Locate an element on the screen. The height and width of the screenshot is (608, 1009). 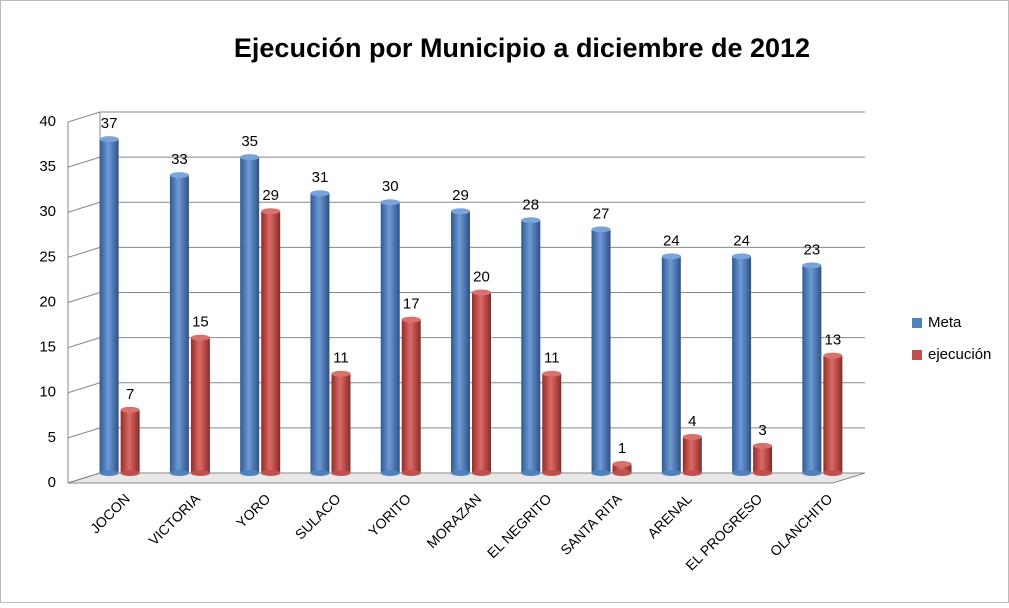
data-label: 33 is located at coordinates (179, 159).